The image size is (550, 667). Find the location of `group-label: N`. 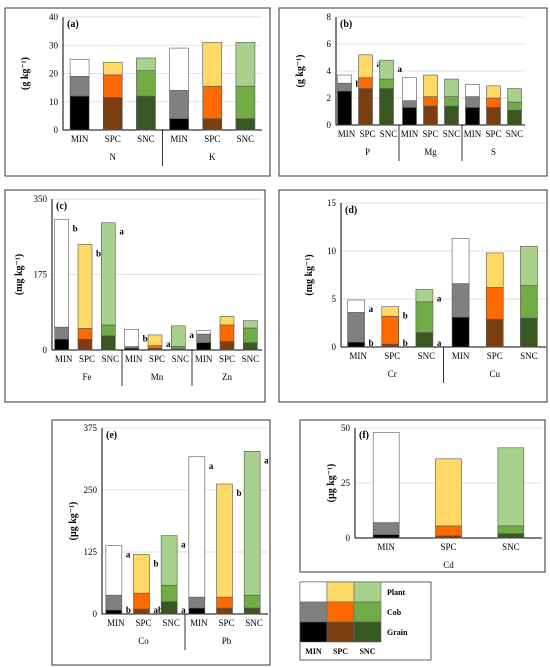

group-label: N is located at coordinates (113, 157).